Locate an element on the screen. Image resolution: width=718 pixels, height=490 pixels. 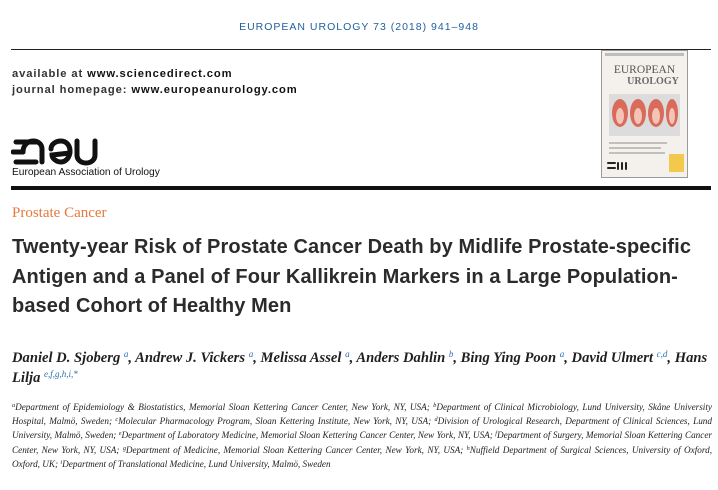
author-name: Andrew J. Vickers is located at coordinates (190, 358).